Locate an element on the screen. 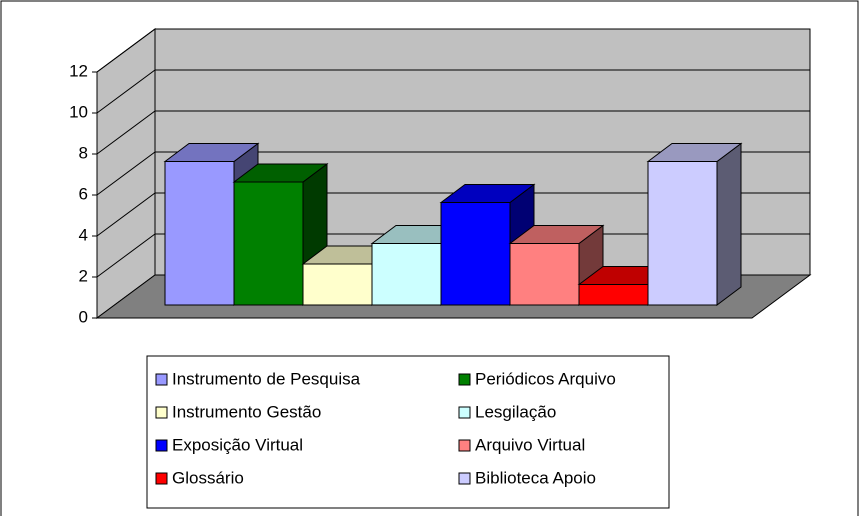 Image resolution: width=868 pixels, height=521 pixels. legend-label: Instrumento Gestão is located at coordinates (246, 411).